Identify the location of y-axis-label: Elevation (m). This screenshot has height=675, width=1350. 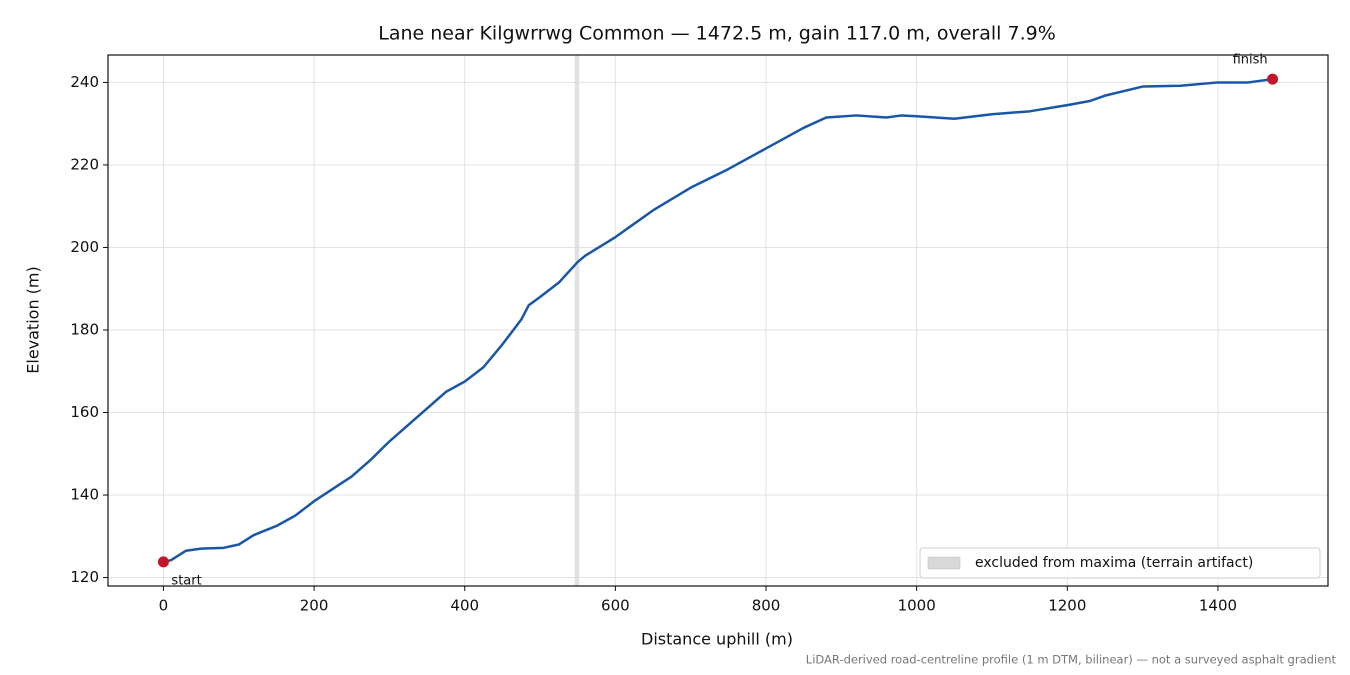
(33, 319).